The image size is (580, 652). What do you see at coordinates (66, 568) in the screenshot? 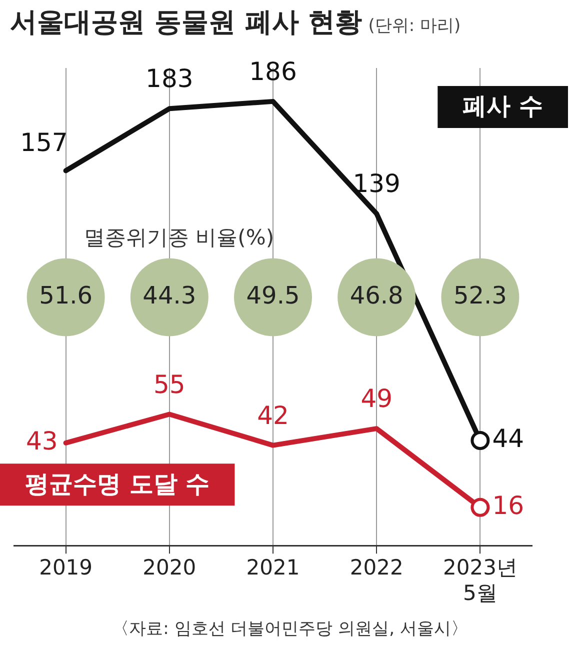
I see `x-tick-label: 2019` at bounding box center [66, 568].